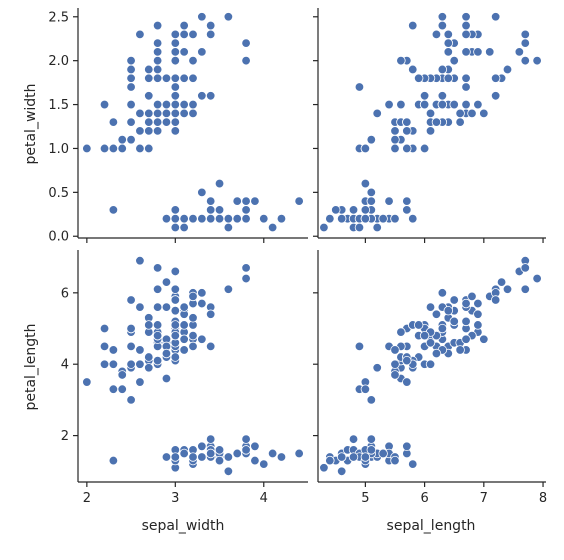  Describe the element at coordinates (58, 17) in the screenshot. I see `y-tick-label: 2.5` at that location.